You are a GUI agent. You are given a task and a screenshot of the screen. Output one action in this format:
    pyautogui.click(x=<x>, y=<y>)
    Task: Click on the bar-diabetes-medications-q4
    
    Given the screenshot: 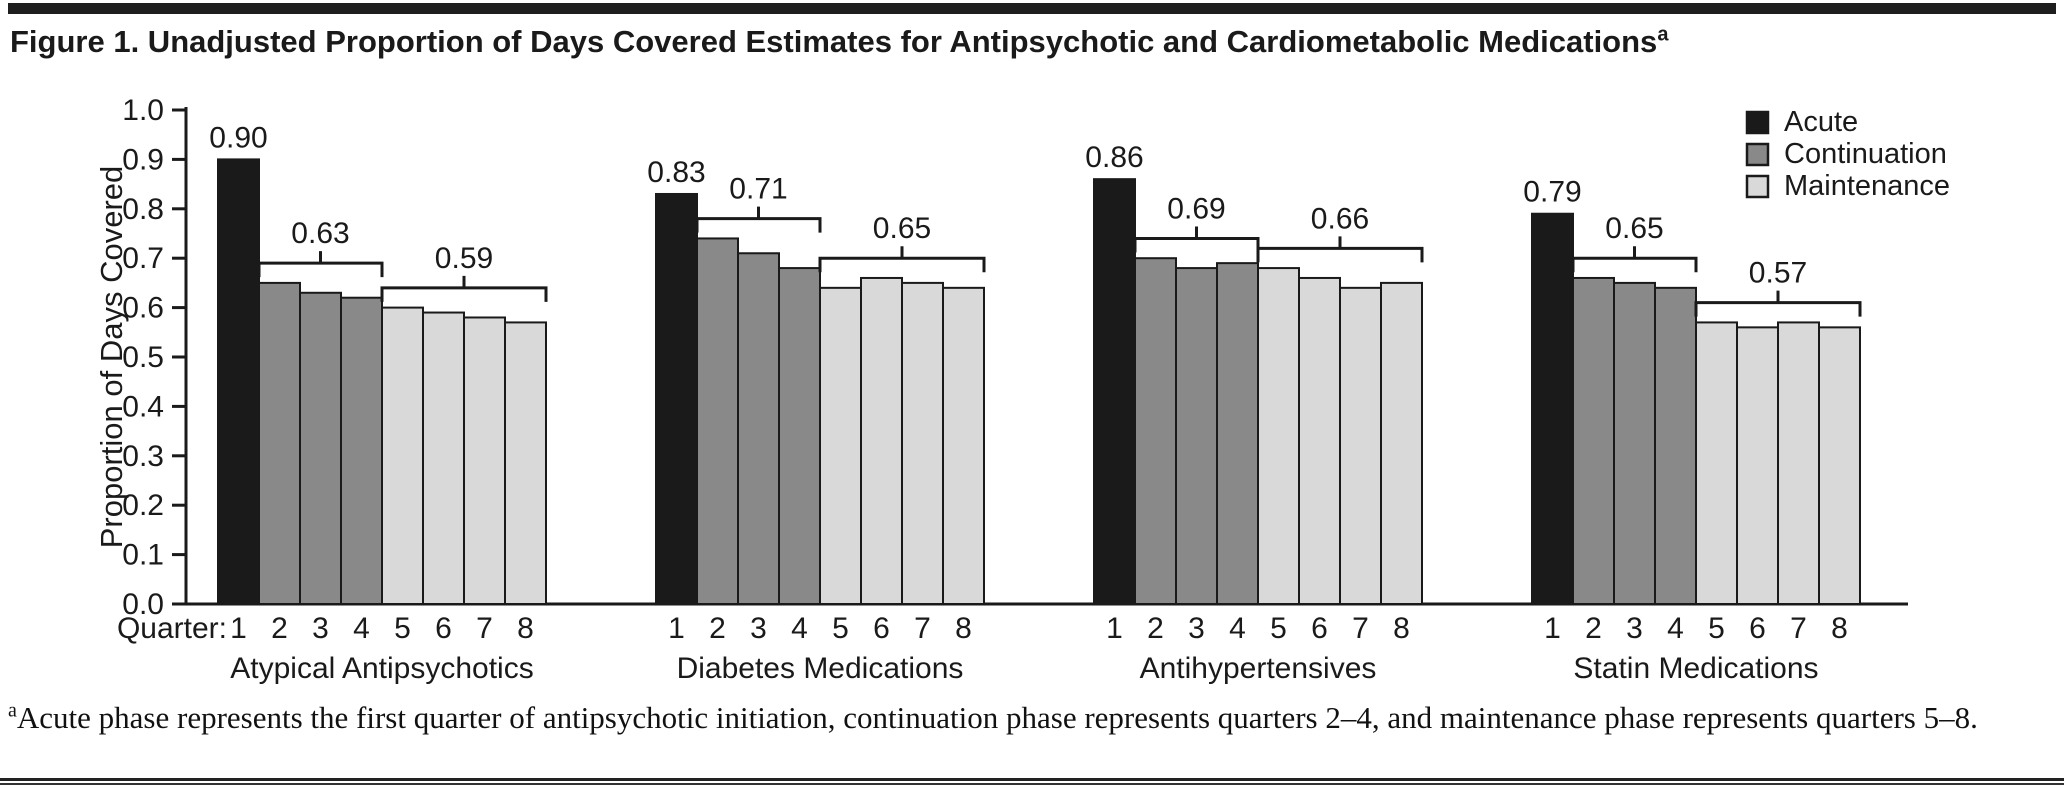 What is the action you would take?
    pyautogui.click(x=799, y=436)
    